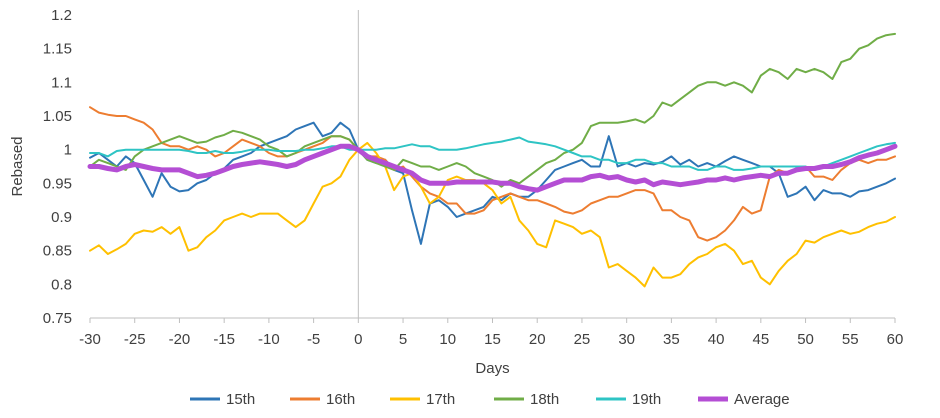 This screenshot has width=940, height=418. Describe the element at coordinates (68, 150) in the screenshot. I see `y-tick-label: 1` at that location.